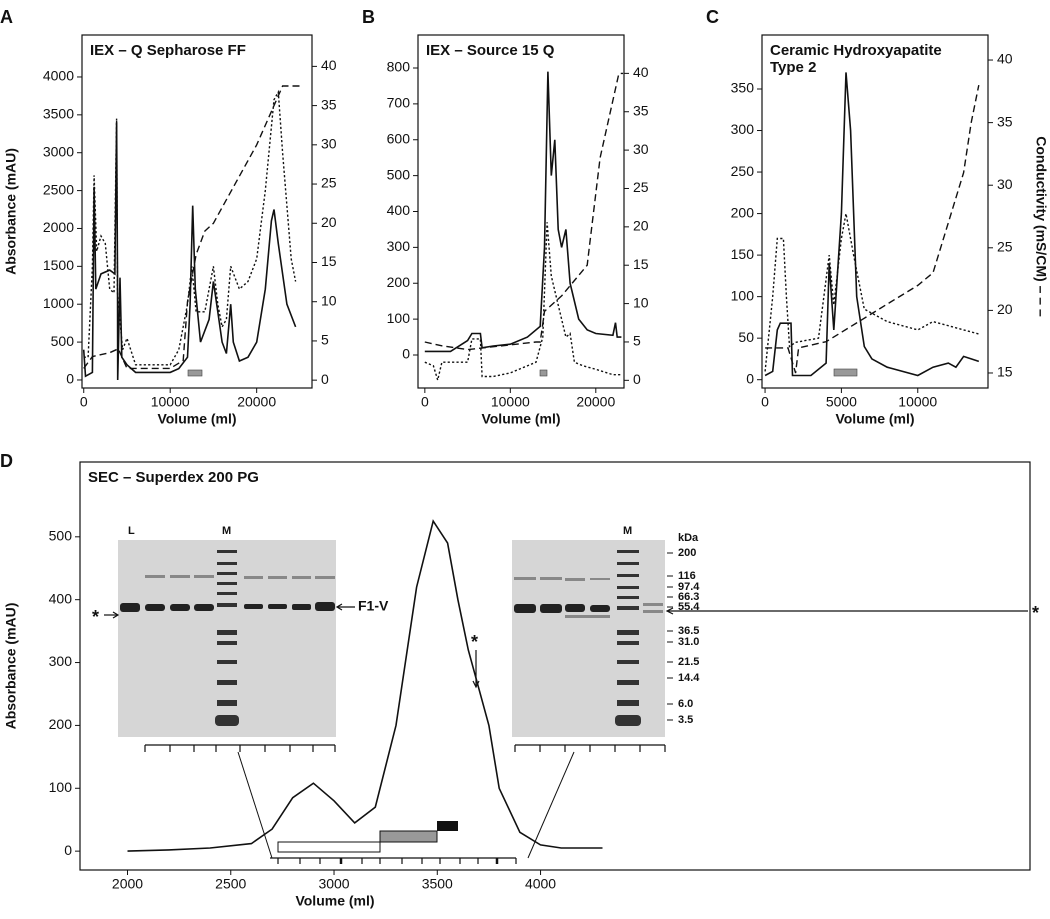 Image resolution: width=1050 pixels, height=919 pixels. What do you see at coordinates (373, 606) in the screenshot?
I see `band-label: F1-V` at bounding box center [373, 606].